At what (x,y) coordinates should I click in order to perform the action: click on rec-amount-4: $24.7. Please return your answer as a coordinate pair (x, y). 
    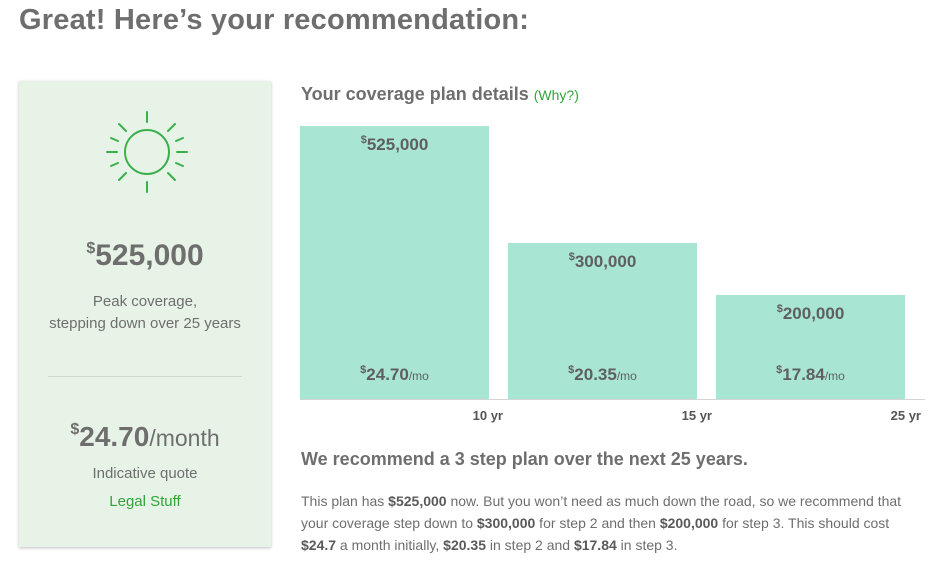
    Looking at the image, I should click on (319, 545).